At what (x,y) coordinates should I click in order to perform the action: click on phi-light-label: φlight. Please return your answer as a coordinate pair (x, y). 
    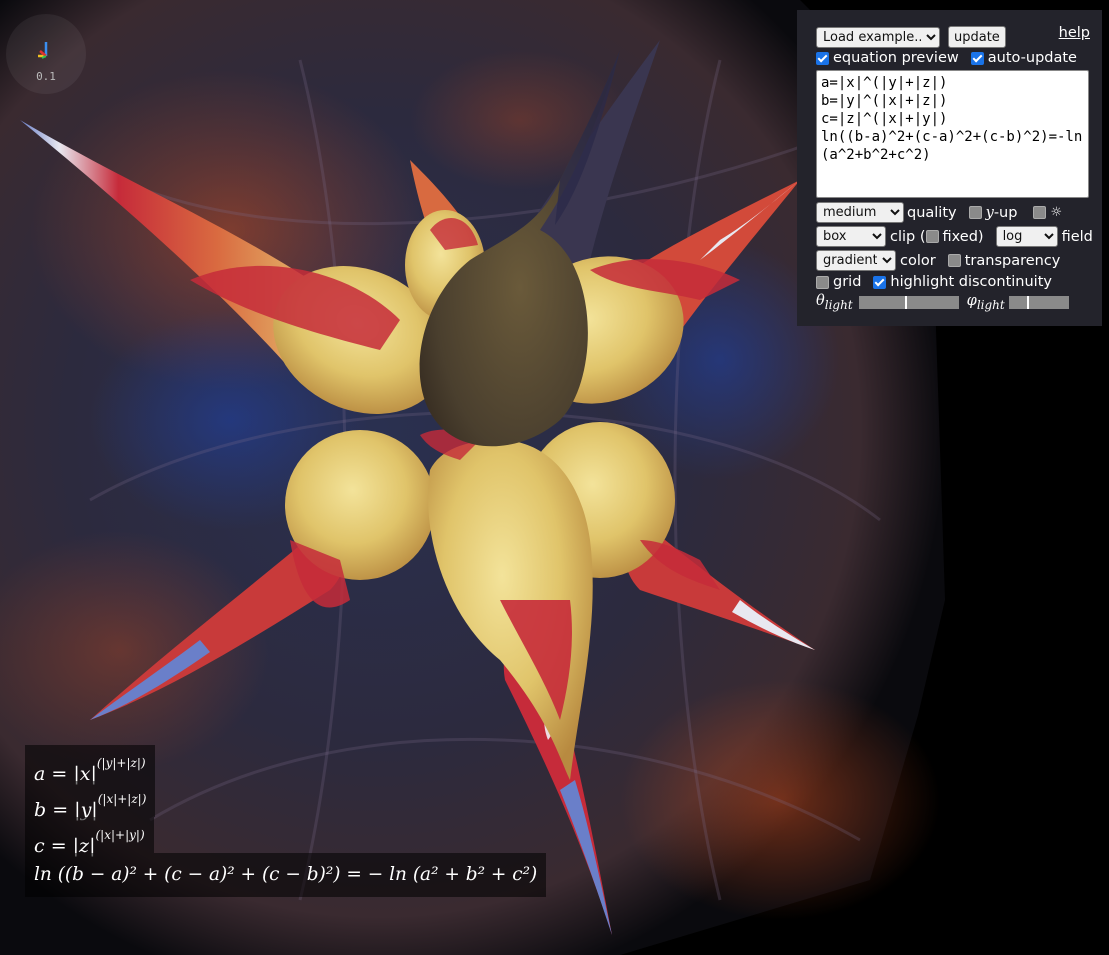
    Looking at the image, I should click on (985, 302).